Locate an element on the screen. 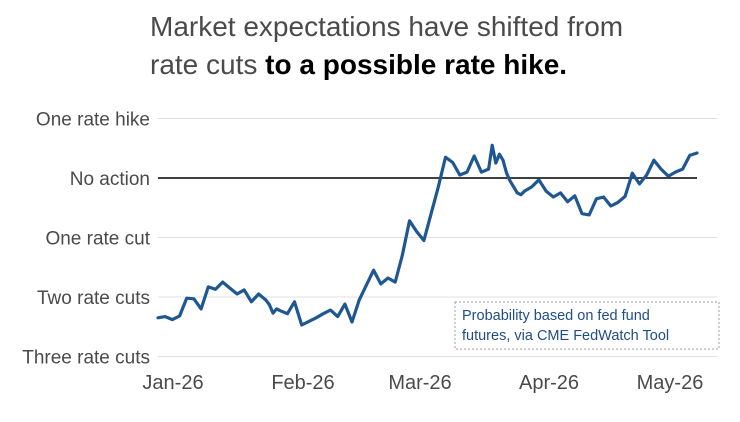 This screenshot has width=740, height=422. x-tick-label: Mar-26 is located at coordinates (419, 383).